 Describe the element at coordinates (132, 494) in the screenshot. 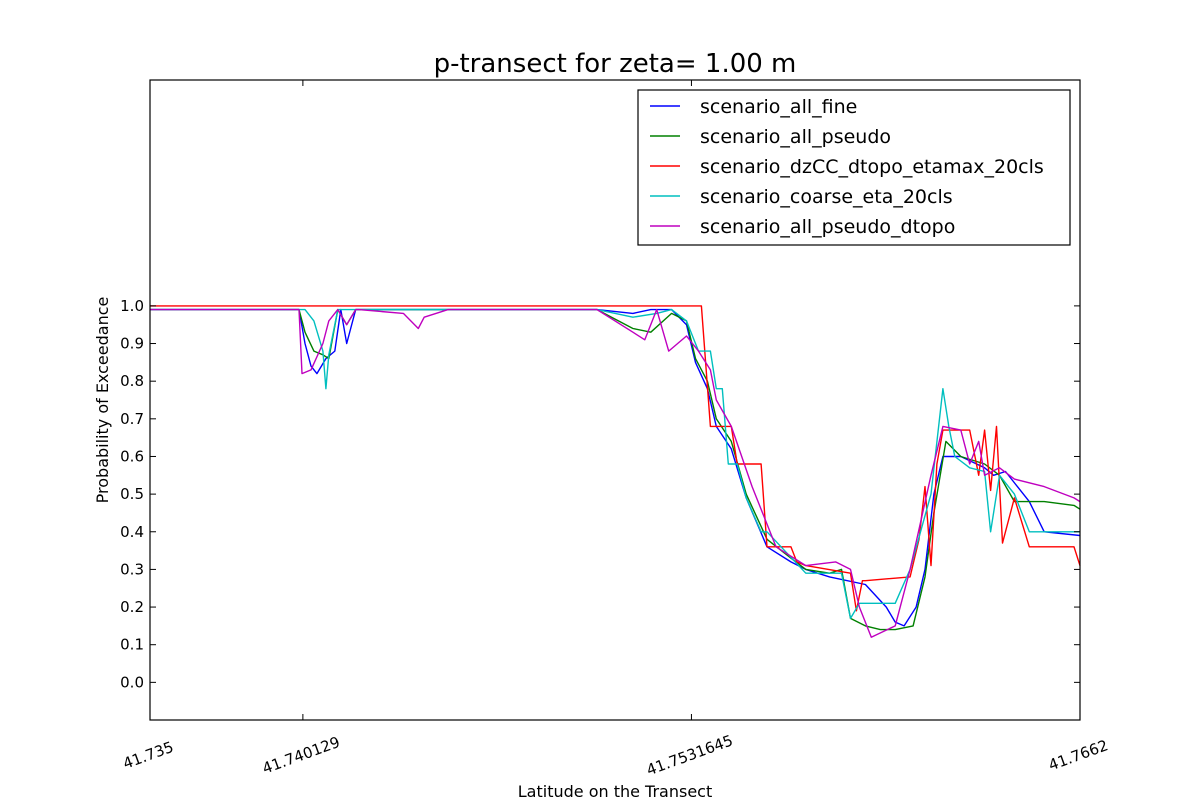

I see `y-tick-label: 0.5` at that location.